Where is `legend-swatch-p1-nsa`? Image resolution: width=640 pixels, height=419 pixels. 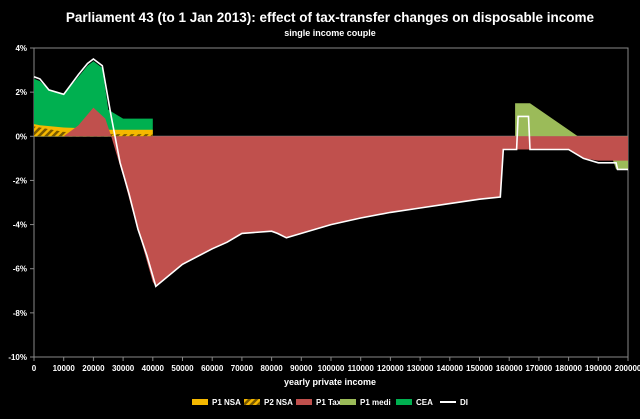
legend-swatch-p1-nsa is located at coordinates (200, 402).